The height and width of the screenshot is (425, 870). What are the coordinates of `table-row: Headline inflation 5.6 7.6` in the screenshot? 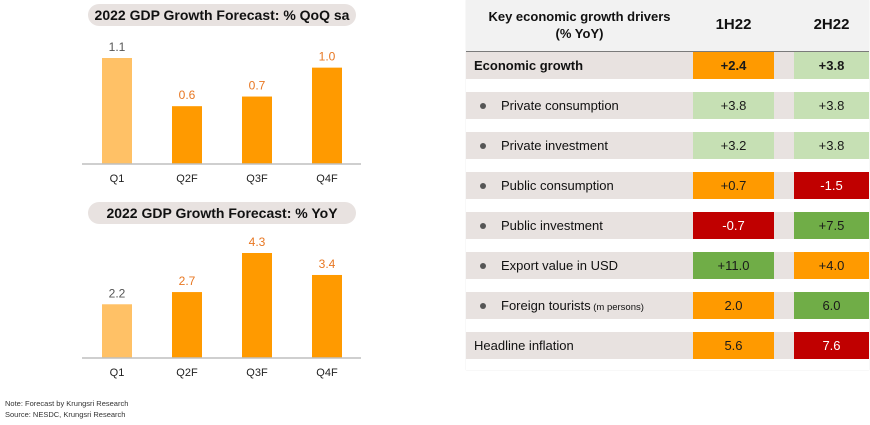 It's located at (667, 345).